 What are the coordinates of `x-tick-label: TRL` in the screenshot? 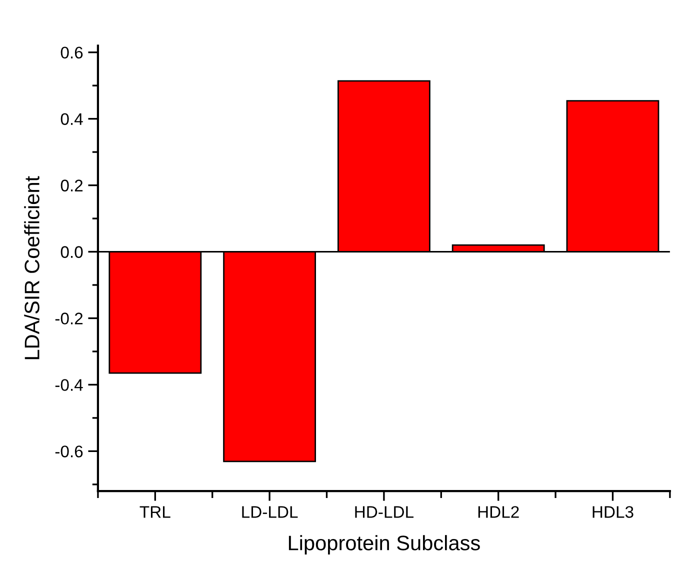 It's located at (155, 512).